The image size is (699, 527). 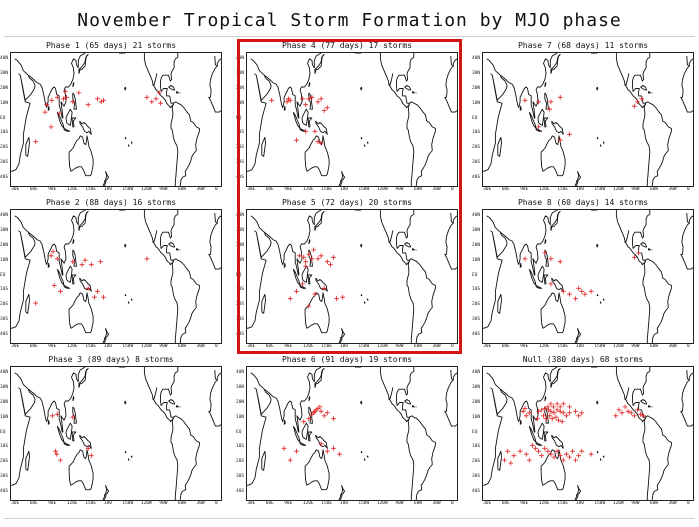 I want to click on title-divider, so click(x=349, y=36).